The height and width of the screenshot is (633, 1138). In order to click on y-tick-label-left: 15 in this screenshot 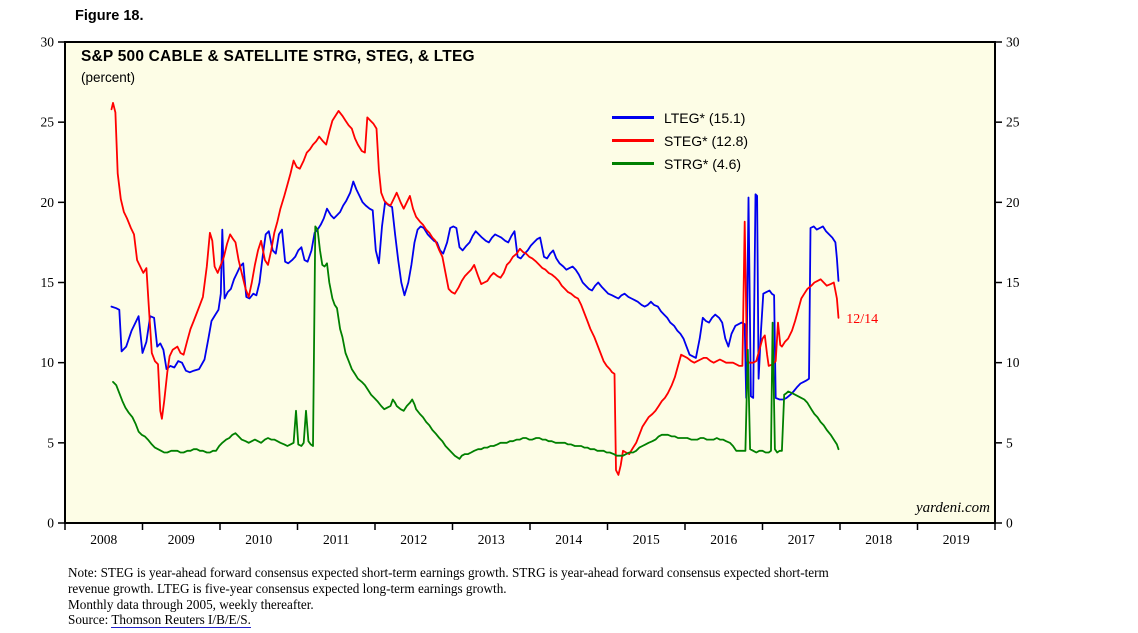, I will do `click(48, 282)`.